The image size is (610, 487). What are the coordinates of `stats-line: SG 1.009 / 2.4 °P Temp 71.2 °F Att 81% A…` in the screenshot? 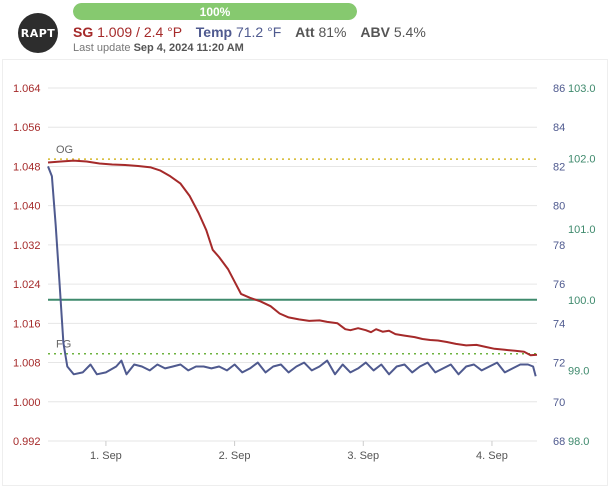 It's located at (254, 32).